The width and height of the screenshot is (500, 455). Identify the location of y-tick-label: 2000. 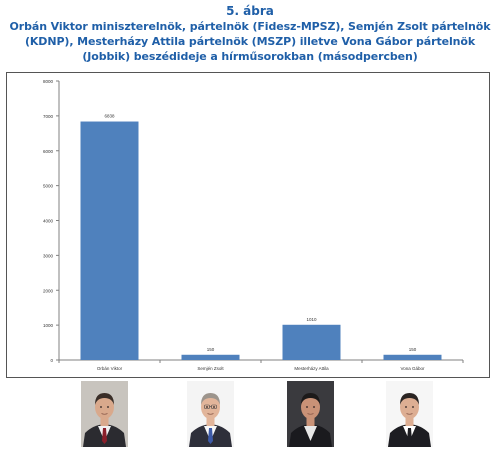
(48, 290).